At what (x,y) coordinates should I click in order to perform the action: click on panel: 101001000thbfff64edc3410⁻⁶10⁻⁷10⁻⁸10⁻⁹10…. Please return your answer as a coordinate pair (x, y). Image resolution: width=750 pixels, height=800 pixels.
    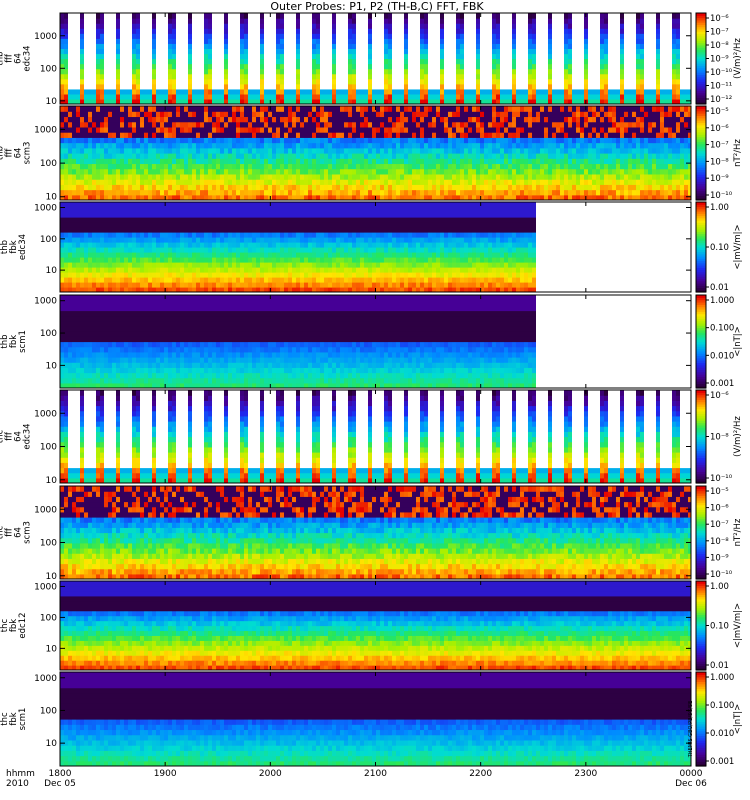
    Looking at the image, I should click on (371, 59).